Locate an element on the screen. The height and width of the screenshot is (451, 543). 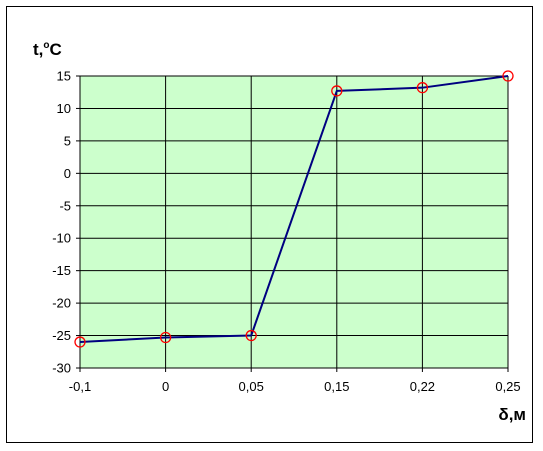
y-tick-label: -25 is located at coordinates (61, 335).